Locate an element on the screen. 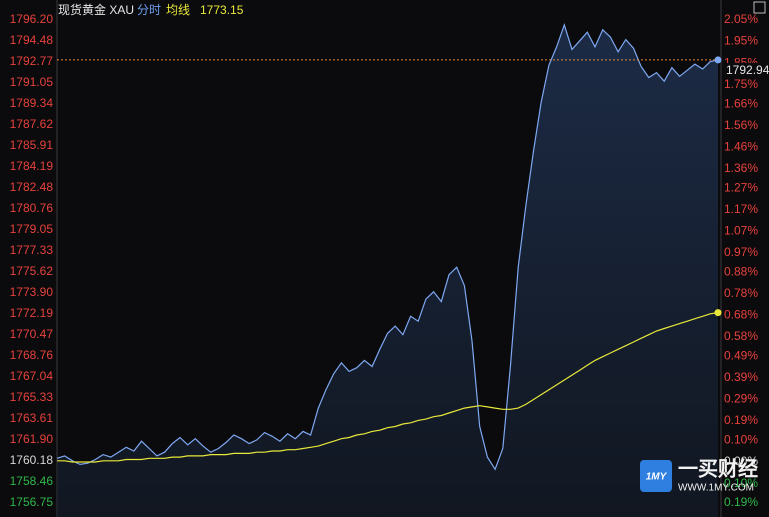 The width and height of the screenshot is (769, 517). y-tick-label: 1784.19 is located at coordinates (32, 166).